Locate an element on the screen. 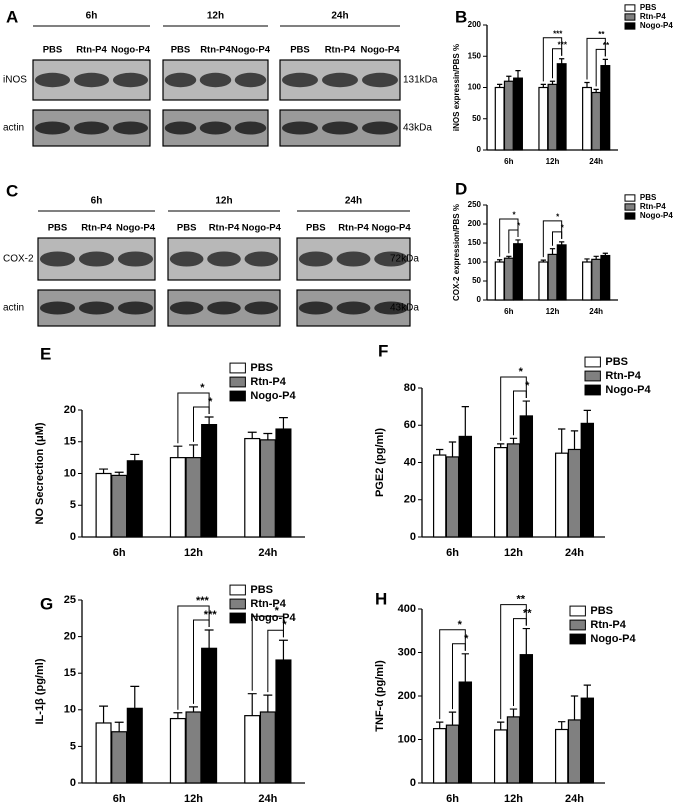 This screenshot has height=806, width=683. size-label: 72kDa is located at coordinates (404, 259).